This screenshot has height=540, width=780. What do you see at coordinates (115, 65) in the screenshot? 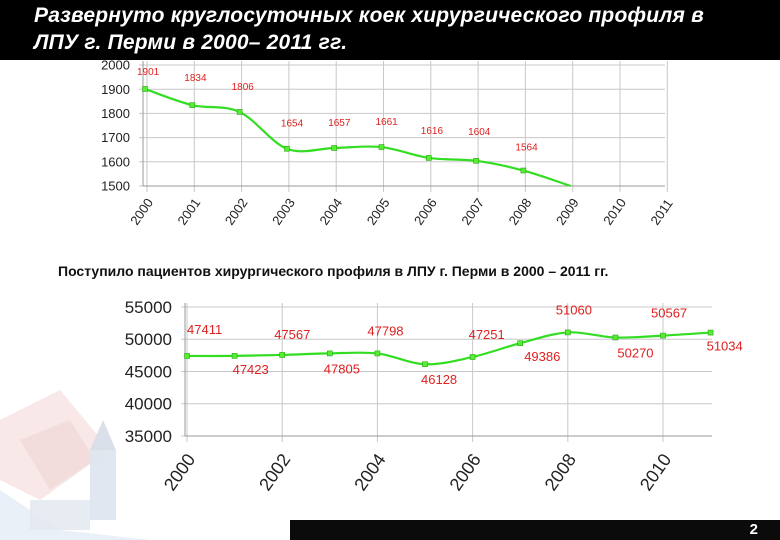
I see `y-tick-label: 2000` at bounding box center [115, 65].